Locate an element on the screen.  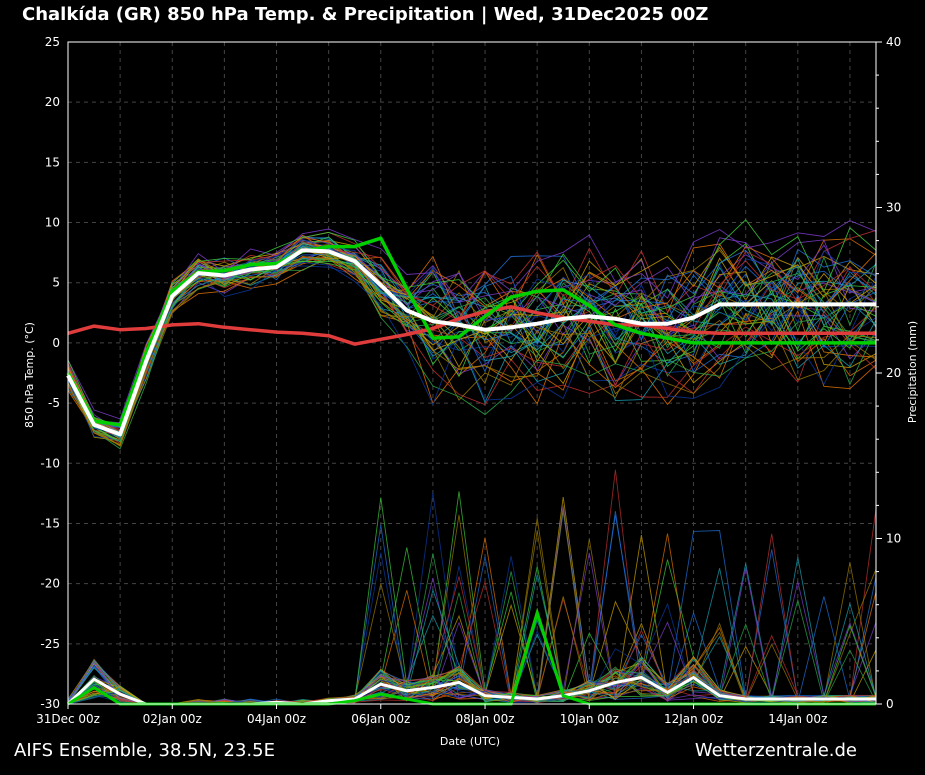
y-left-tick-label: 20 is located at coordinates (52, 102).